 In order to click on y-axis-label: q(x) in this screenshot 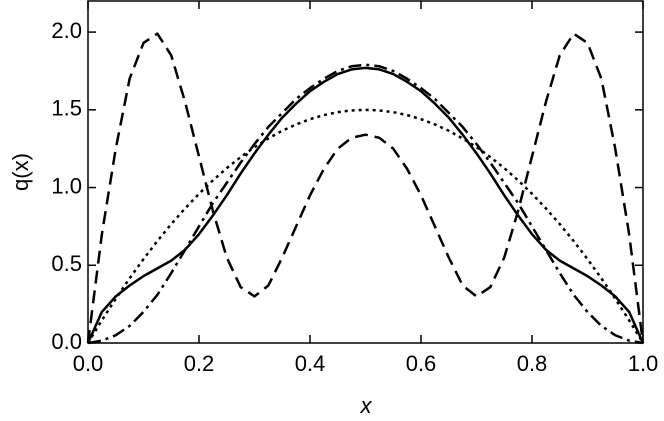, I will do `click(20, 172)`.